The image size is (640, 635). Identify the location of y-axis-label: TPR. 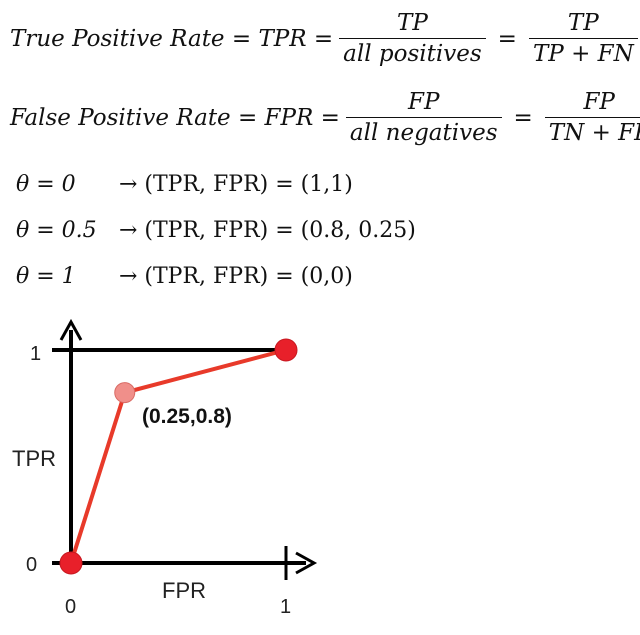
(34, 458).